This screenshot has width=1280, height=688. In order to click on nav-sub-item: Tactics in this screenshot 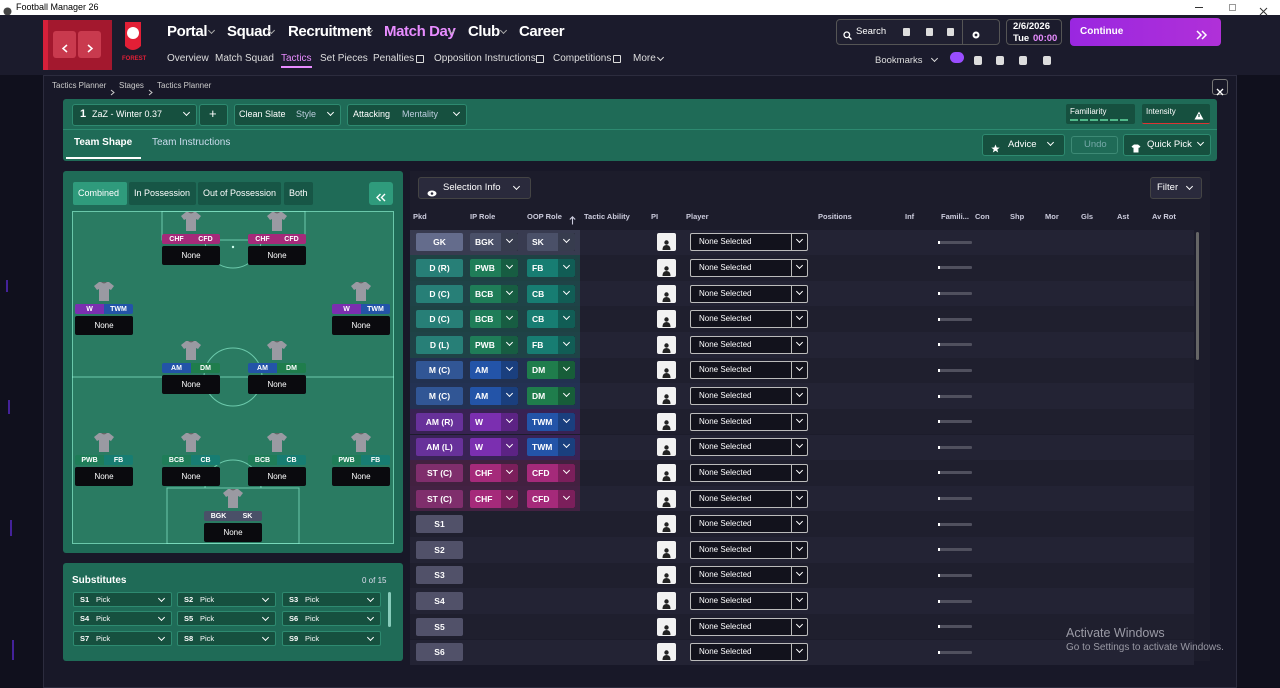, I will do `click(296, 58)`.